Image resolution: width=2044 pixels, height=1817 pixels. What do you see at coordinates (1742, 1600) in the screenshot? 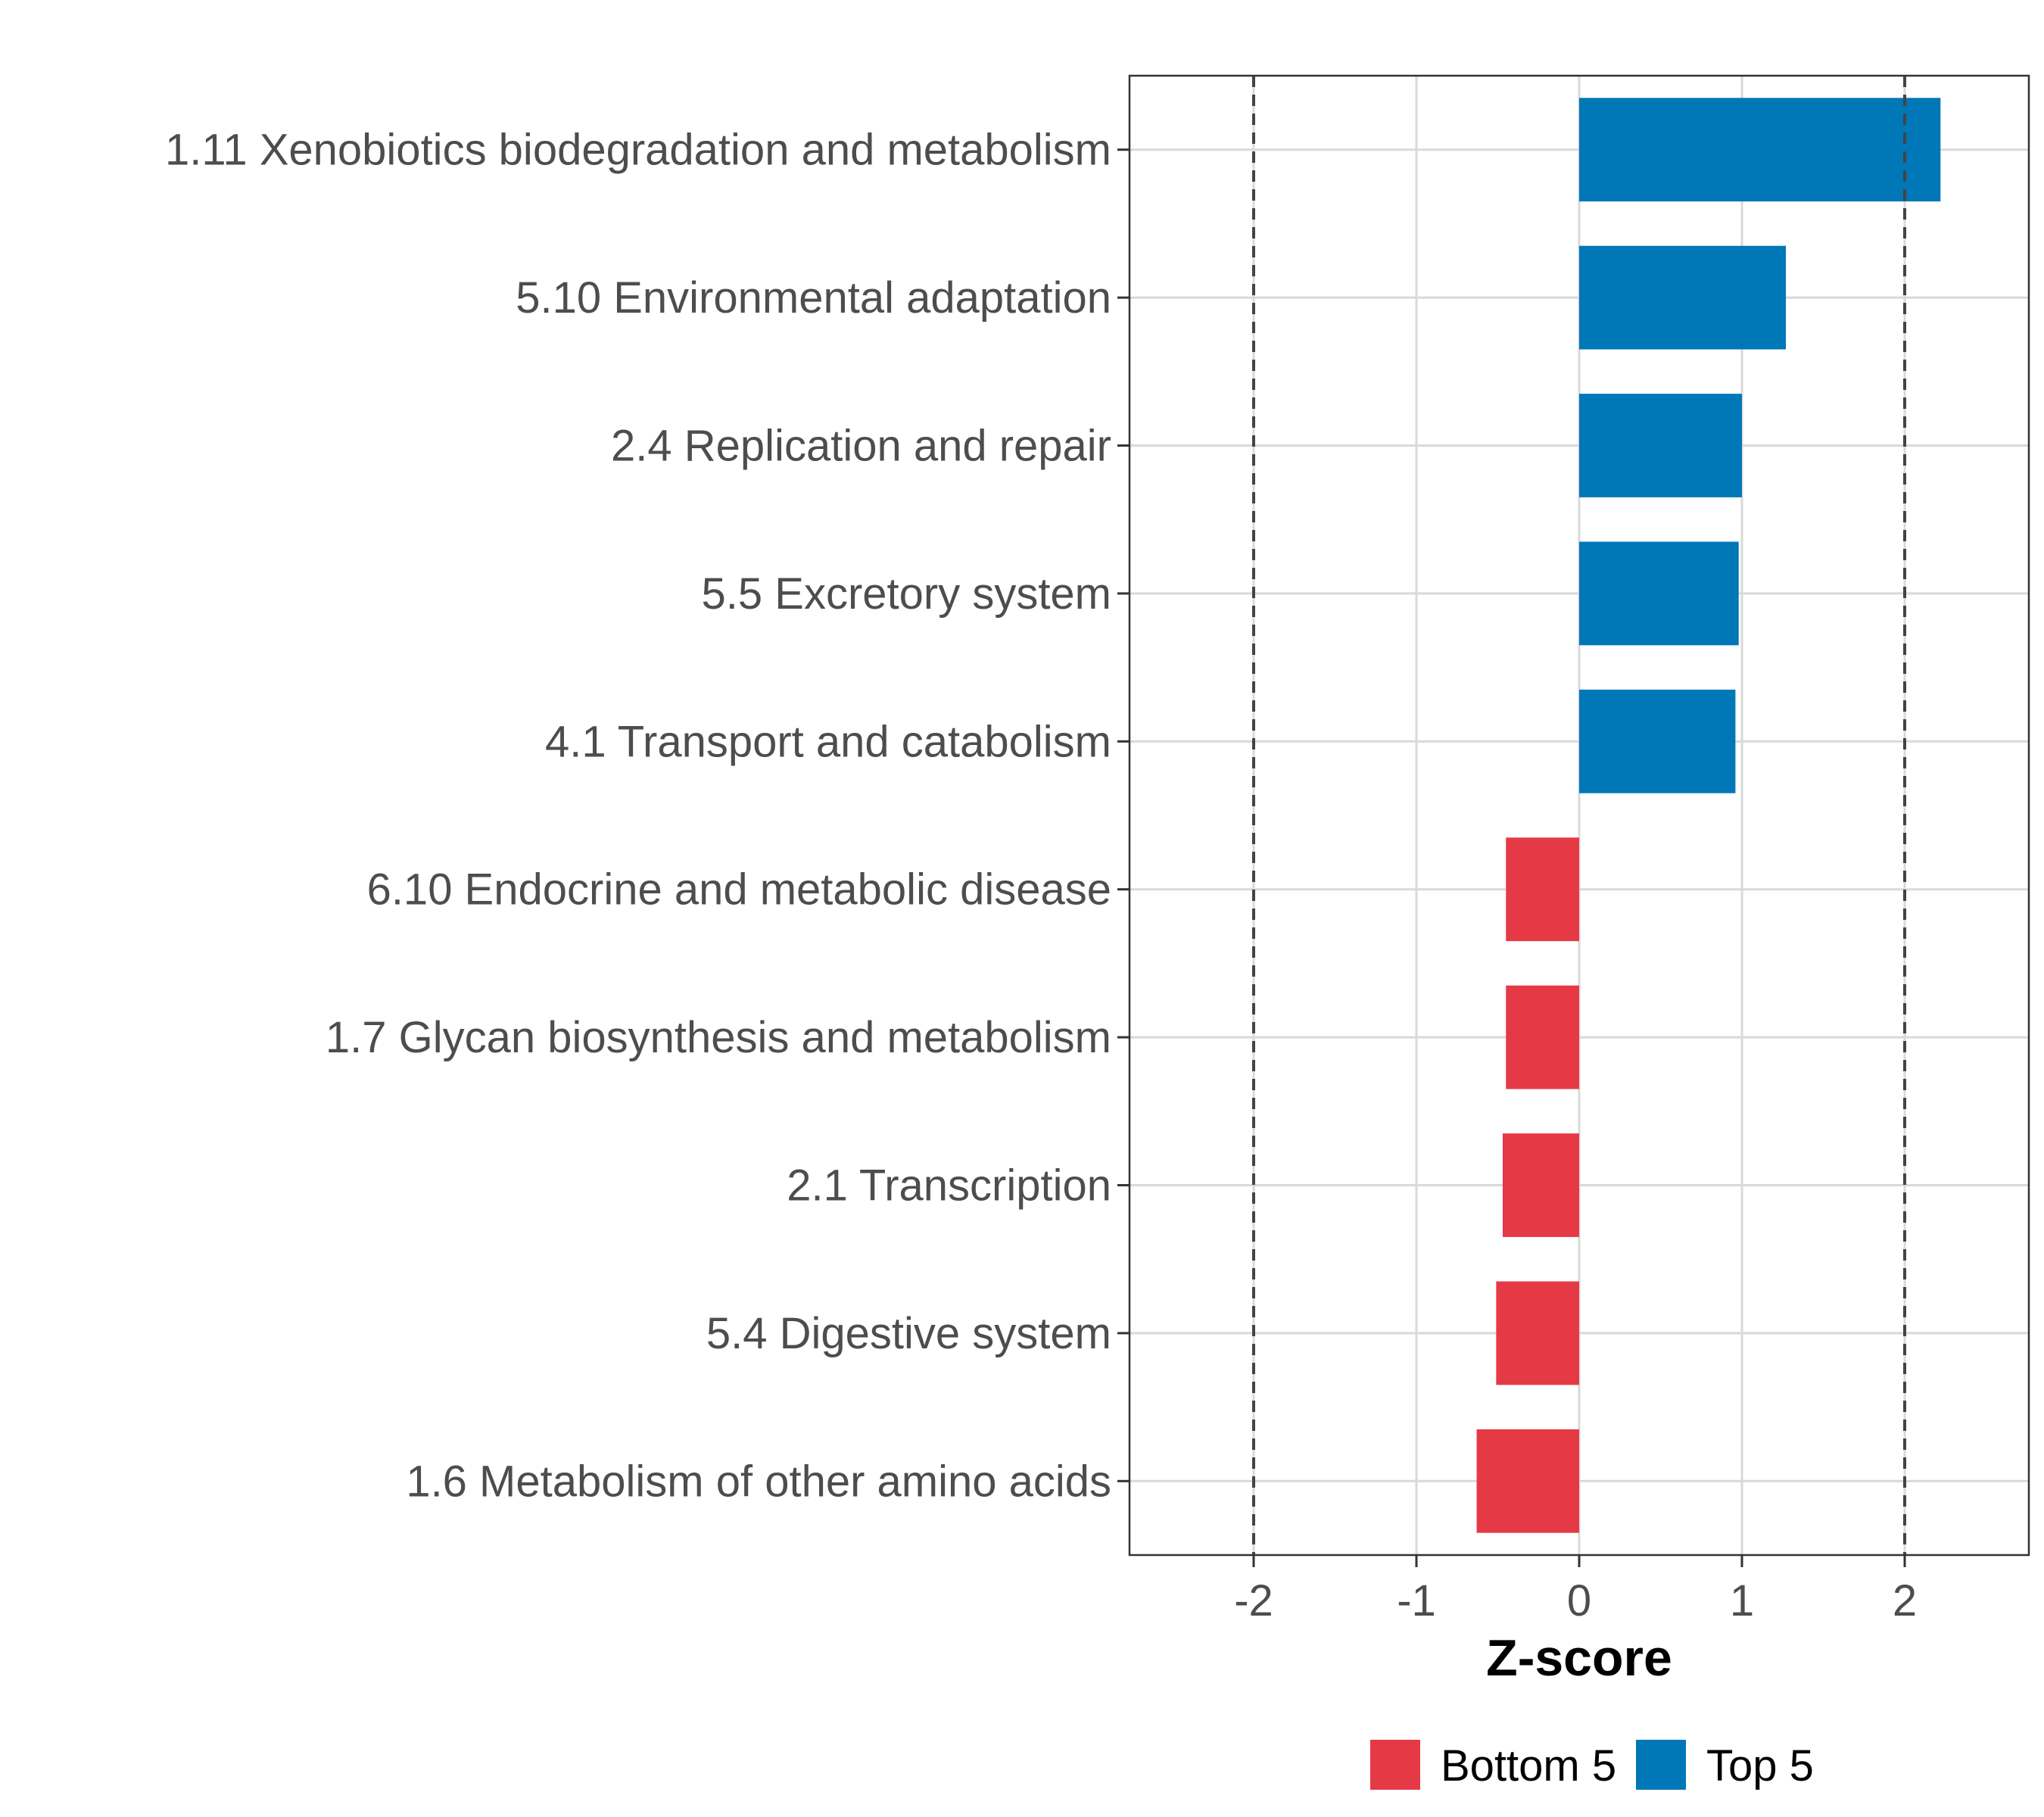
I see `x-tick-label: 1` at bounding box center [1742, 1600].